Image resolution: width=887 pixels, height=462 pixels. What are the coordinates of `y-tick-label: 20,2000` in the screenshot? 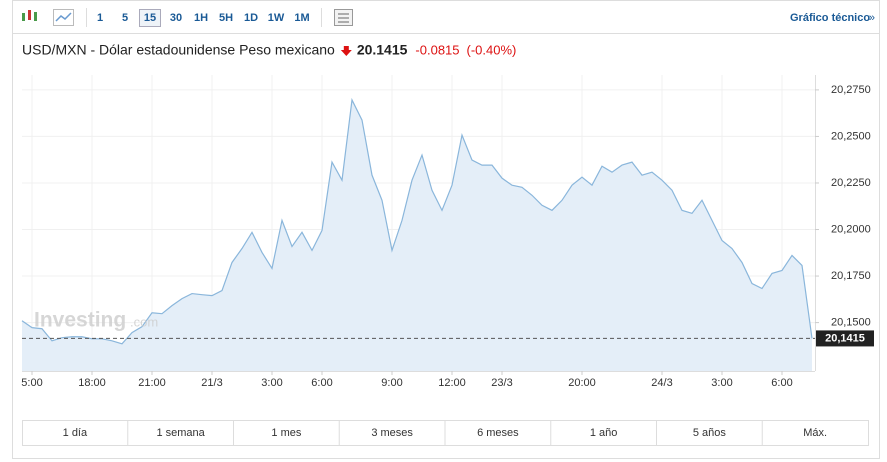 It's located at (851, 229).